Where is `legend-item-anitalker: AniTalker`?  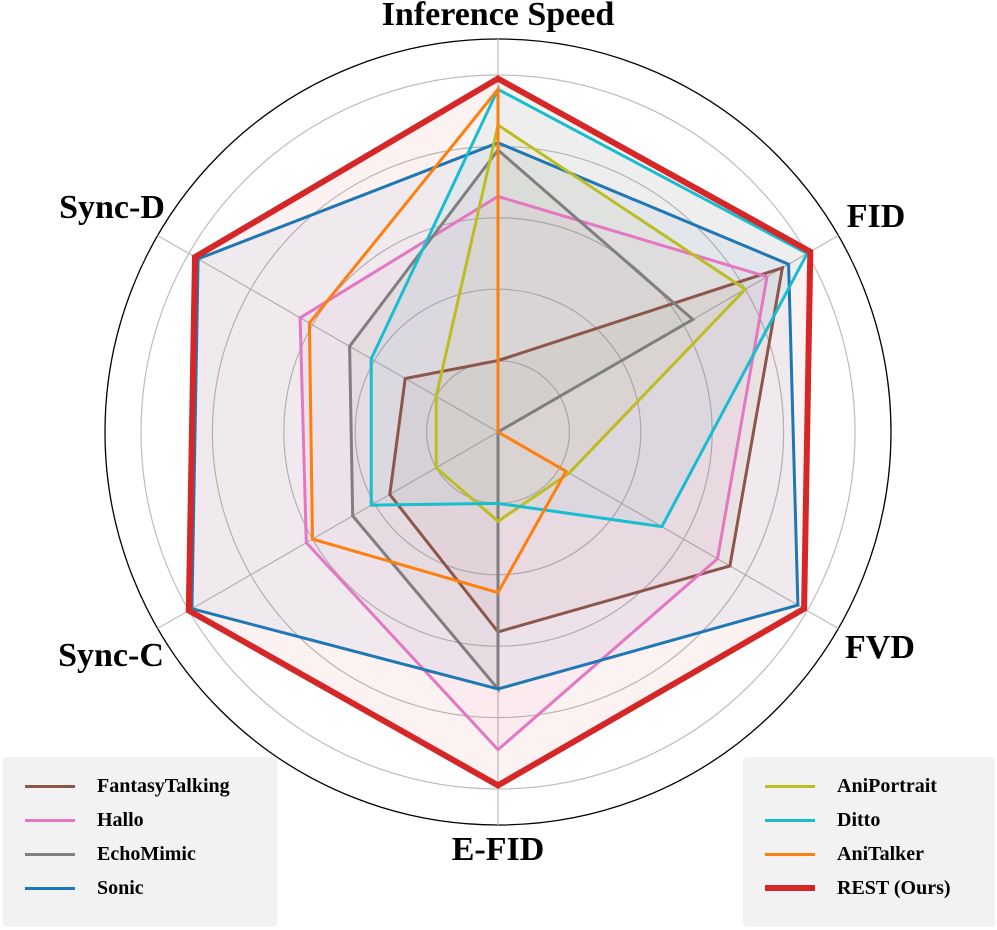 legend-item-anitalker: AniTalker is located at coordinates (871, 854).